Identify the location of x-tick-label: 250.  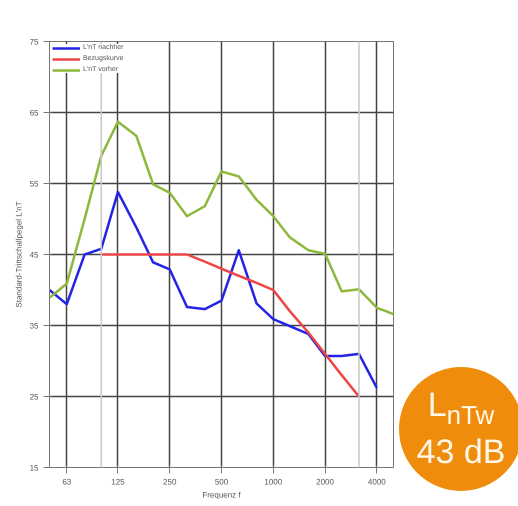
(170, 482).